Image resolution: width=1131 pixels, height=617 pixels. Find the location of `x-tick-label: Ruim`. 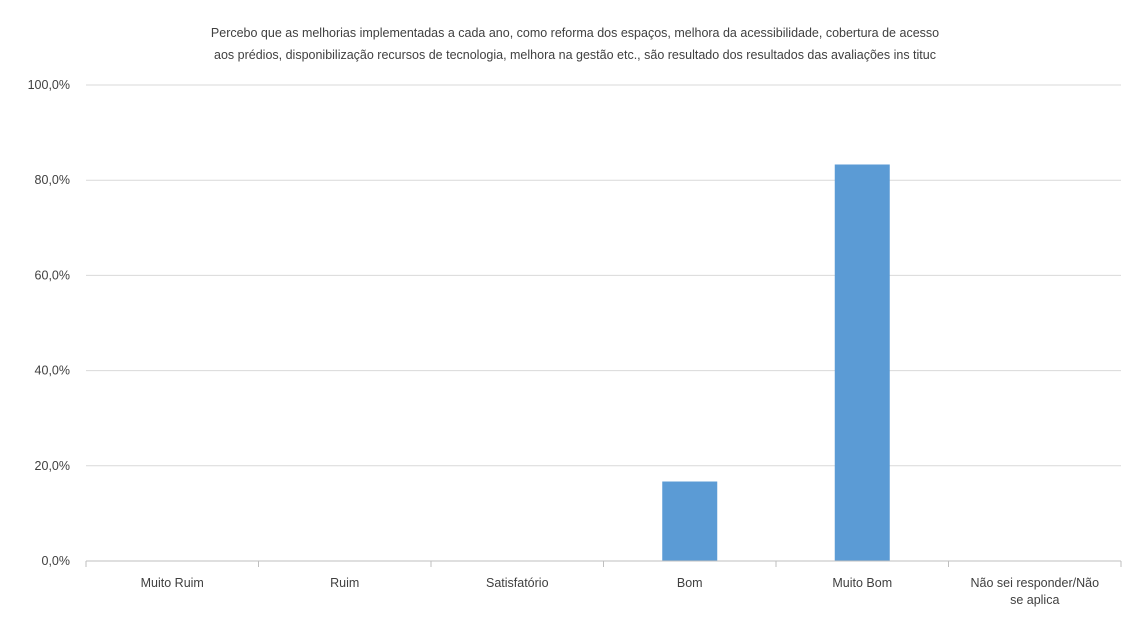

x-tick-label: Ruim is located at coordinates (344, 583).